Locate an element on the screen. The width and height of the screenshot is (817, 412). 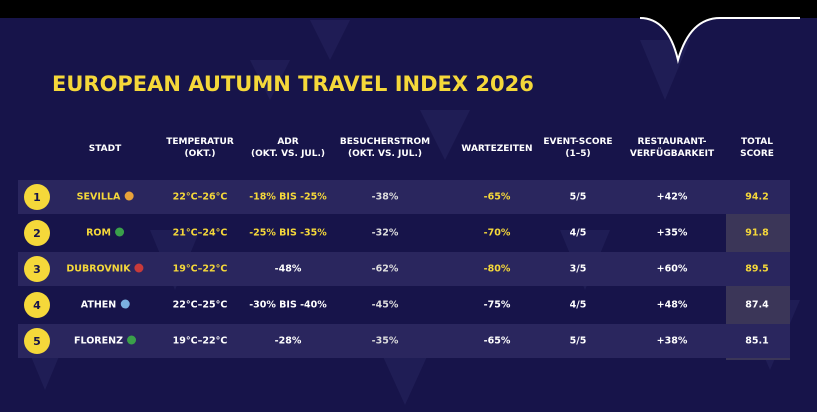
cell-text: -38% is located at coordinates (385, 197).